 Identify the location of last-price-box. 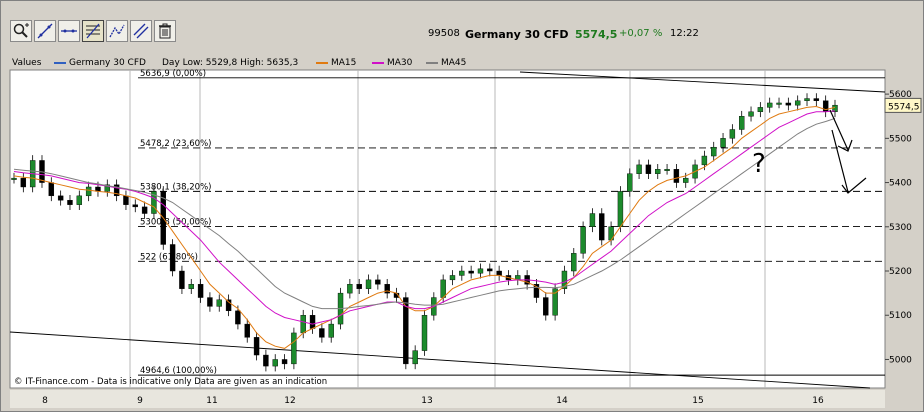
(903, 105).